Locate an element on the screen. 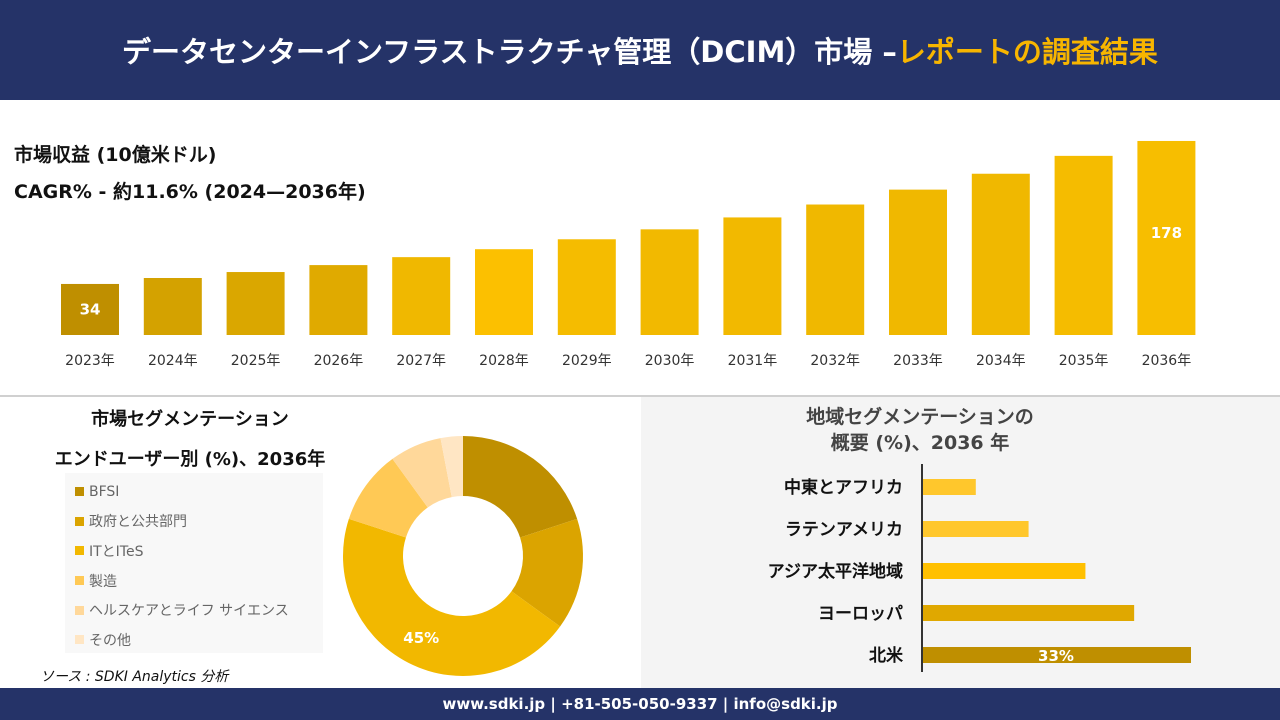 This screenshot has width=1280, height=720. segment-title-line2: エンドユーザー別 (%)、2036年 is located at coordinates (190, 459).